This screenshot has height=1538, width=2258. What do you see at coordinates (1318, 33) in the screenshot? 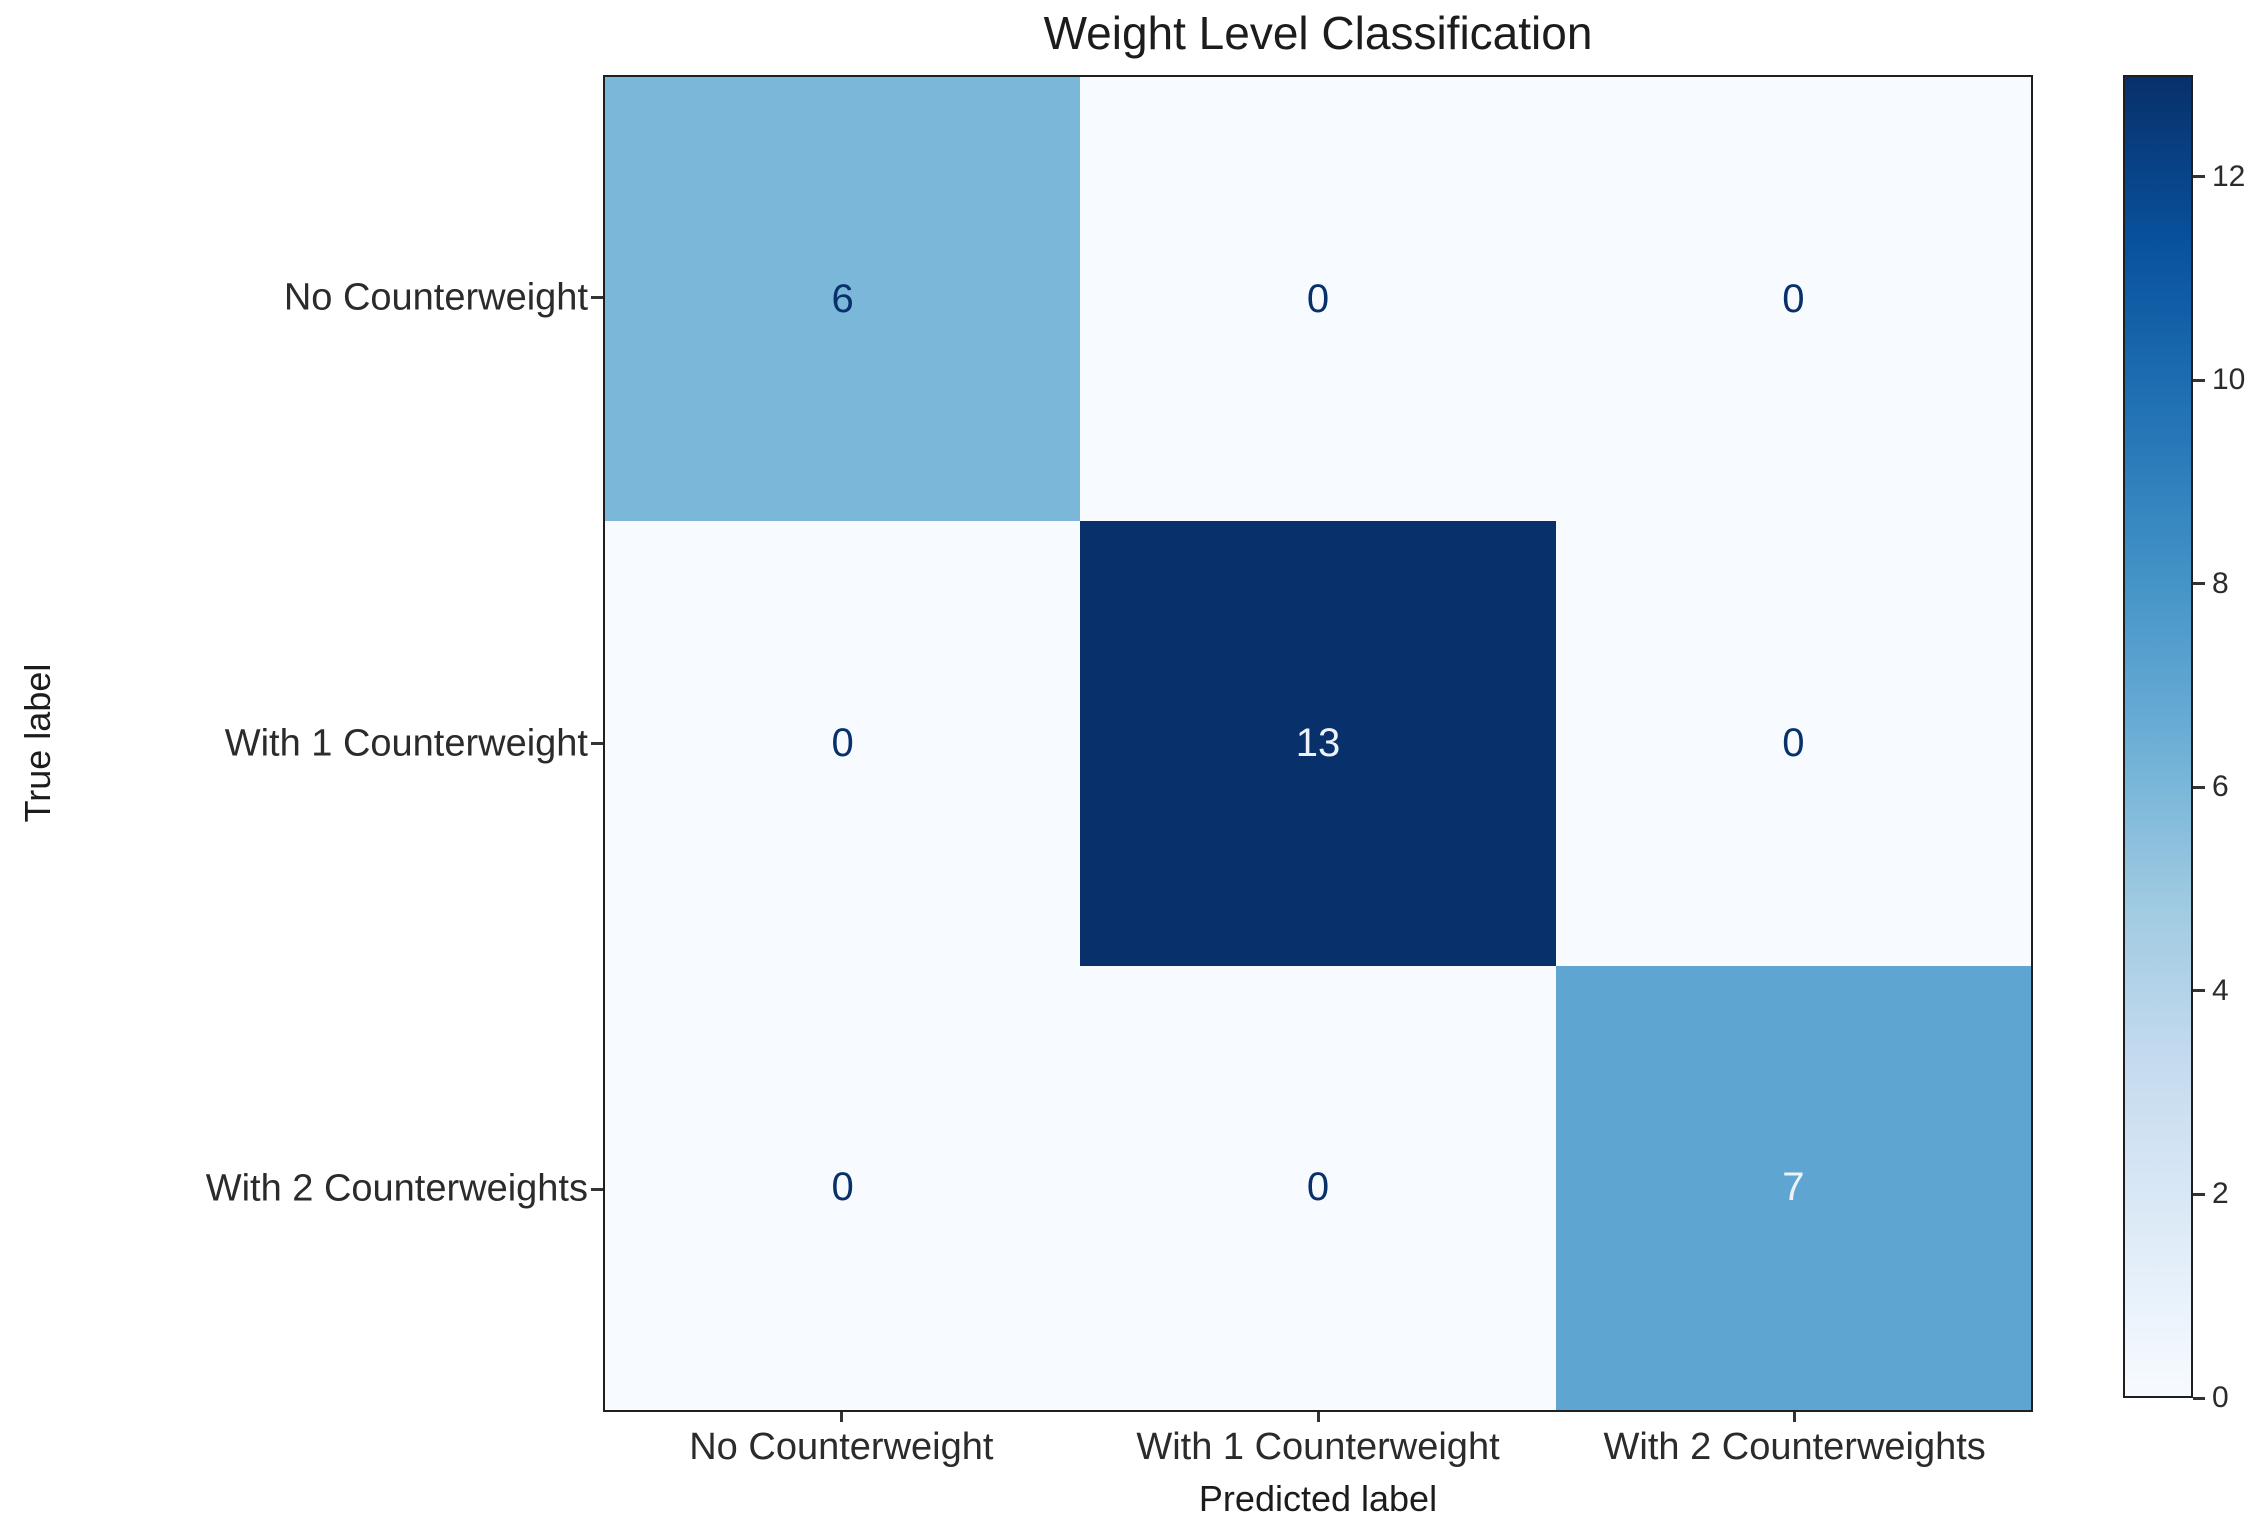
I see `chart-title: Weight Level Classification` at bounding box center [1318, 33].